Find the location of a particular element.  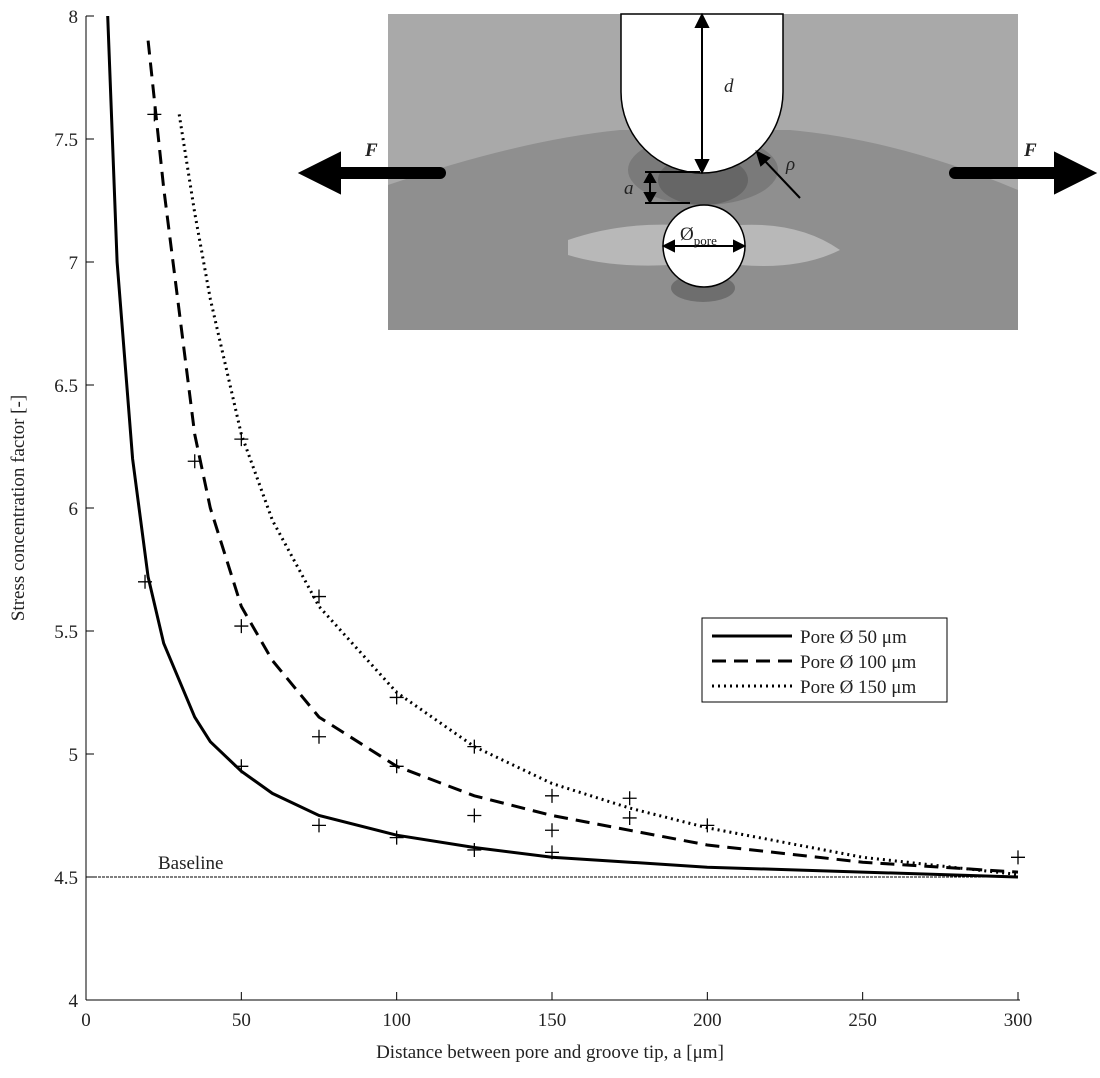

label-pore-sub: pore is located at coordinates (705, 240).